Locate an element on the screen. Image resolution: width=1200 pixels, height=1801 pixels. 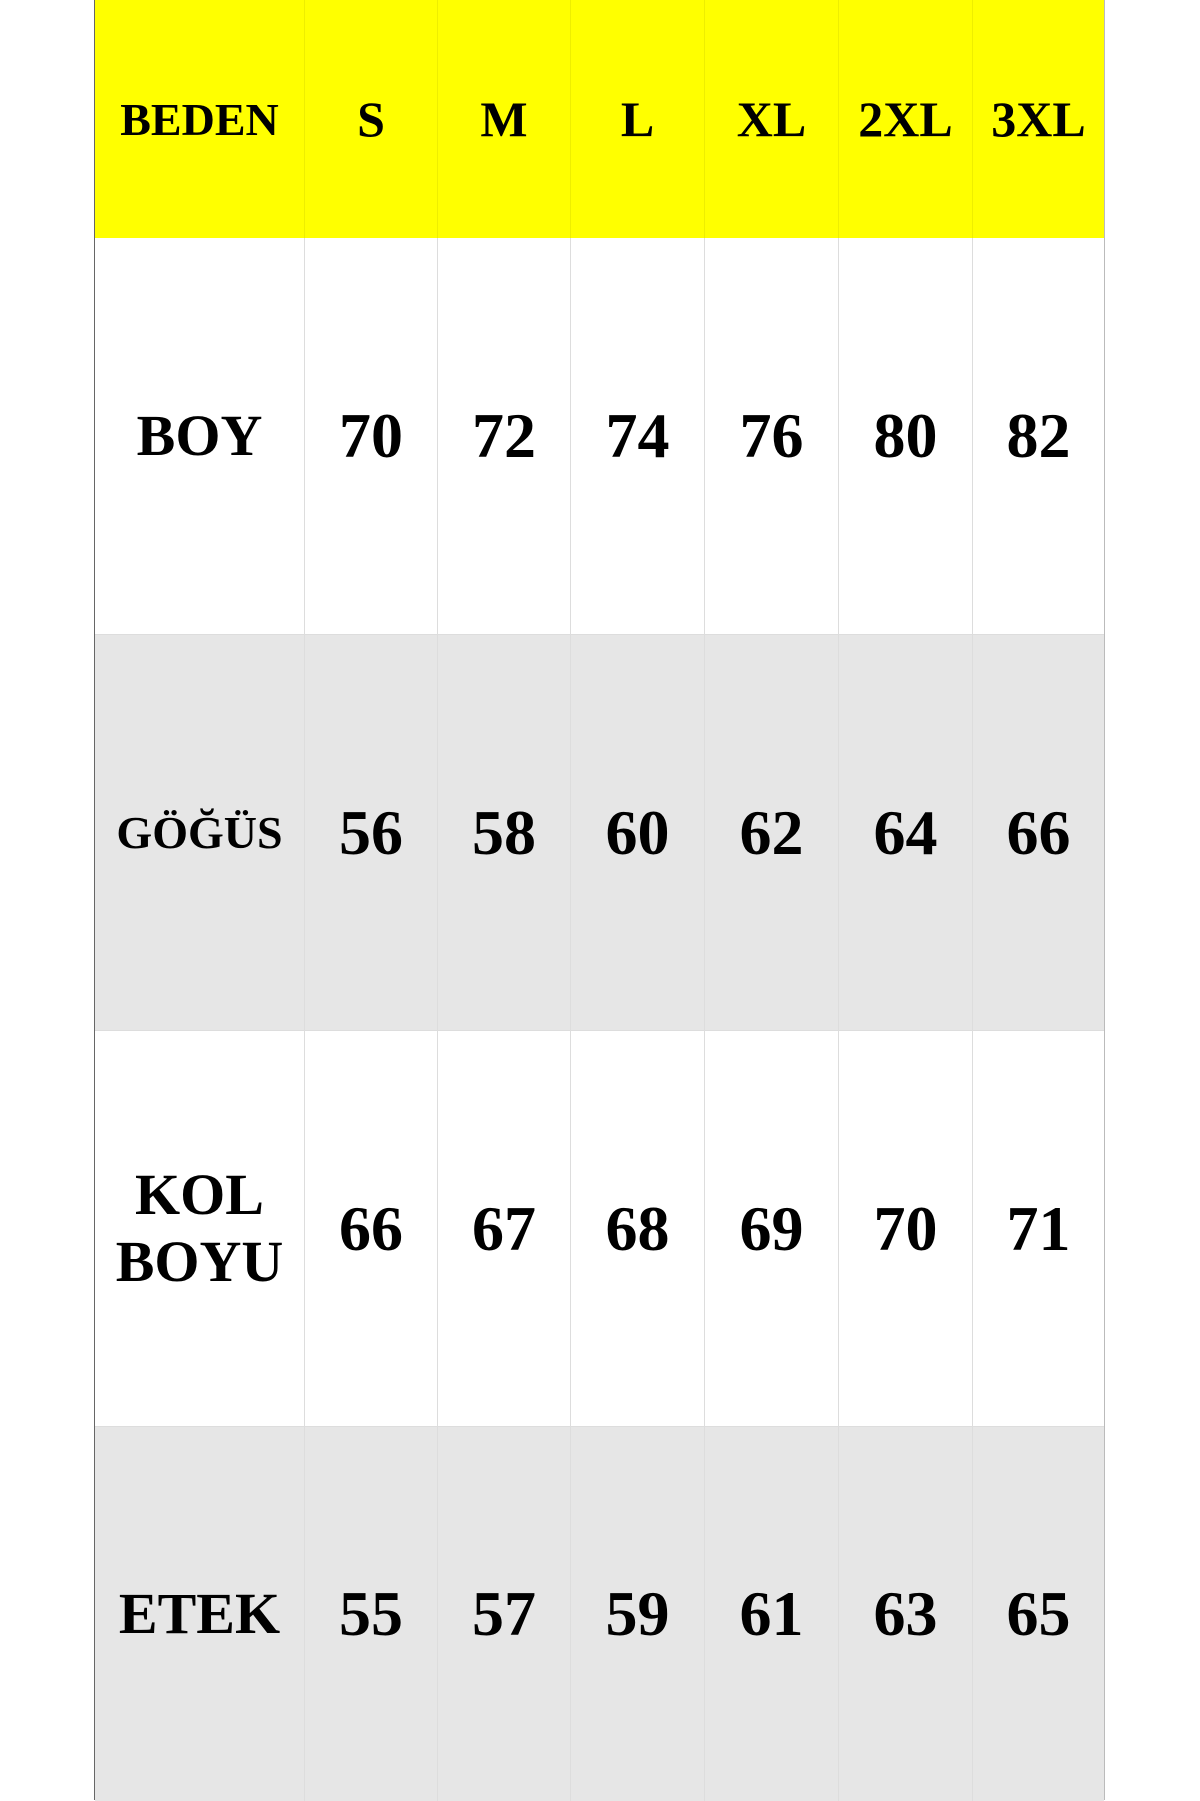
table-cell: 71 is located at coordinates (1038, 1229).